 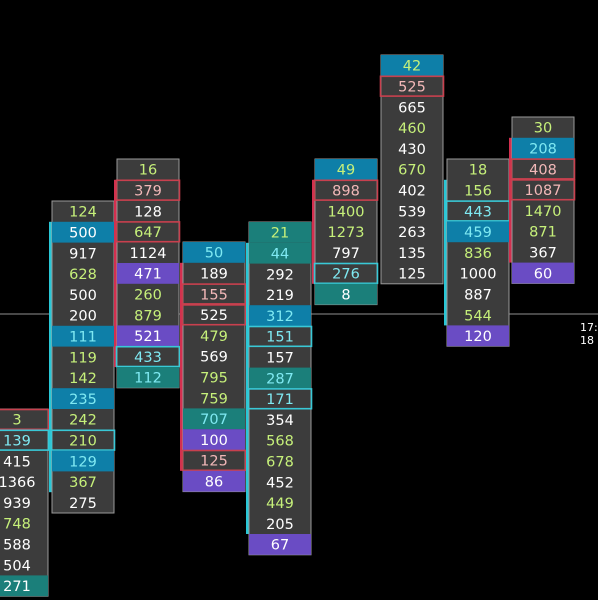 What do you see at coordinates (280, 359) in the screenshot?
I see `volume-cell-value: 157` at bounding box center [280, 359].